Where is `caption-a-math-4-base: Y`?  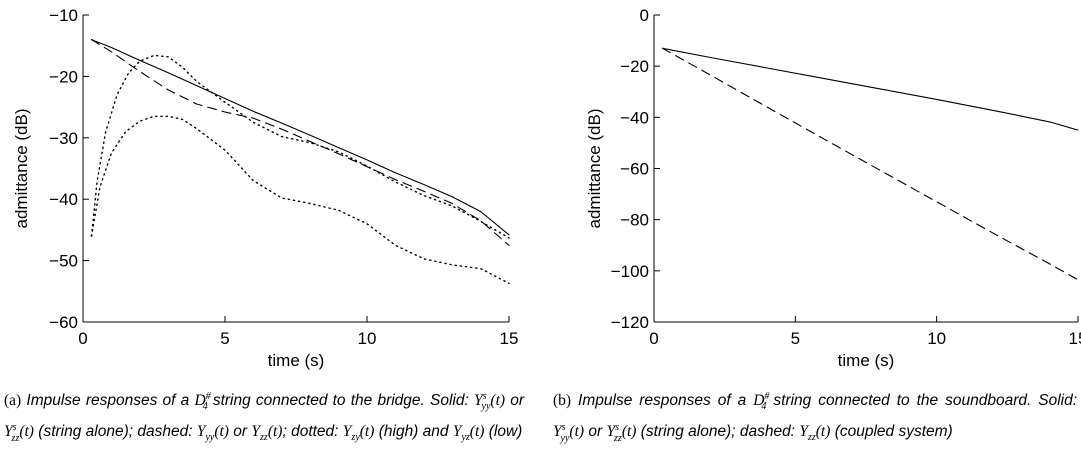 caption-a-math-4-base: Y is located at coordinates (8, 432).